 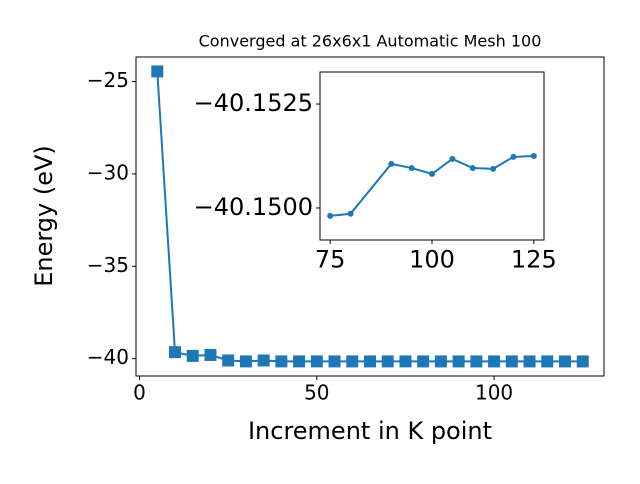 I want to click on x-tick-label: 0, so click(x=139, y=393).